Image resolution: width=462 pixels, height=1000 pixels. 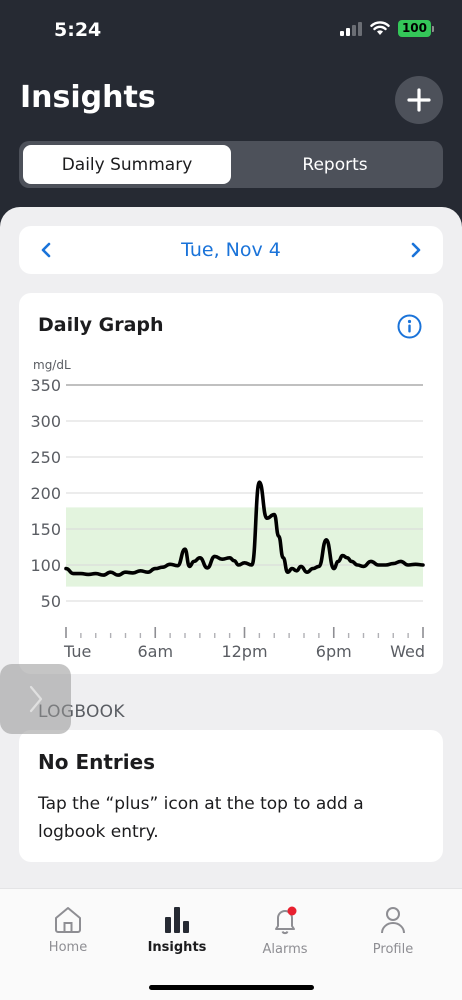 What do you see at coordinates (45, 565) in the screenshot?
I see `y-tick-label-100: 100` at bounding box center [45, 565].